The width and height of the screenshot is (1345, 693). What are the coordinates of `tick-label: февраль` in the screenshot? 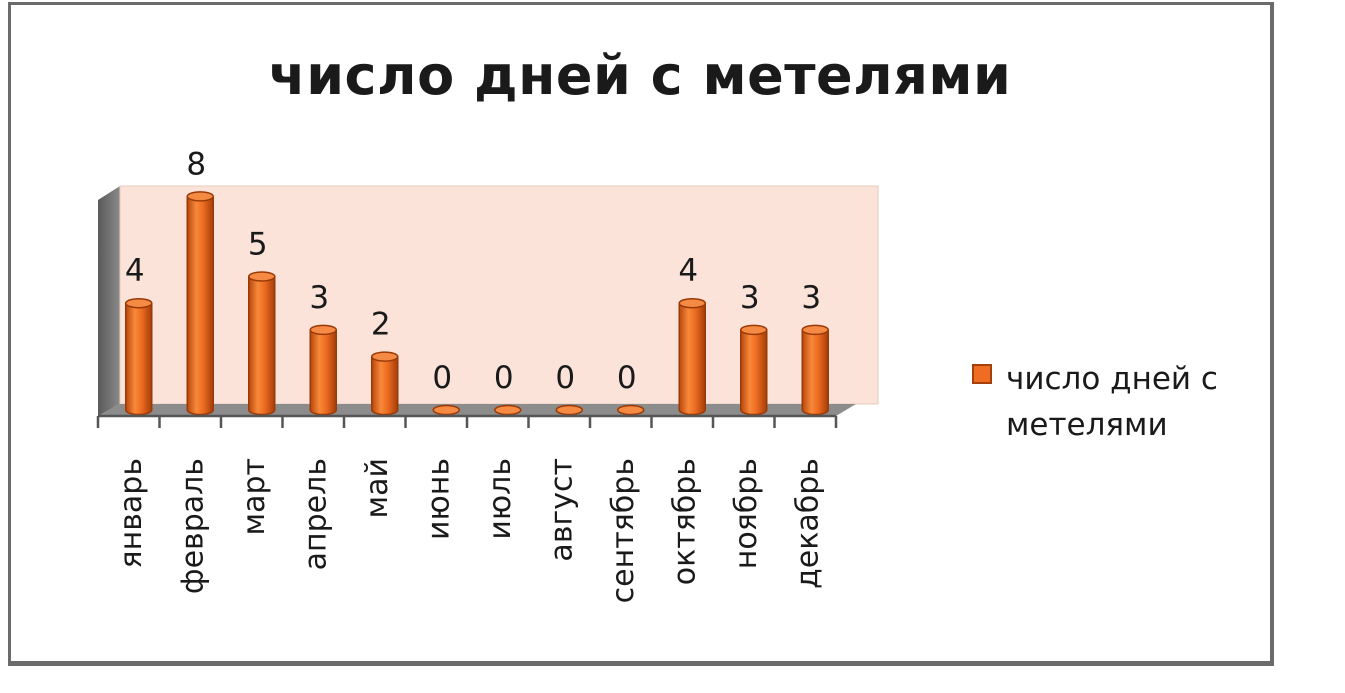 It's located at (192, 526).